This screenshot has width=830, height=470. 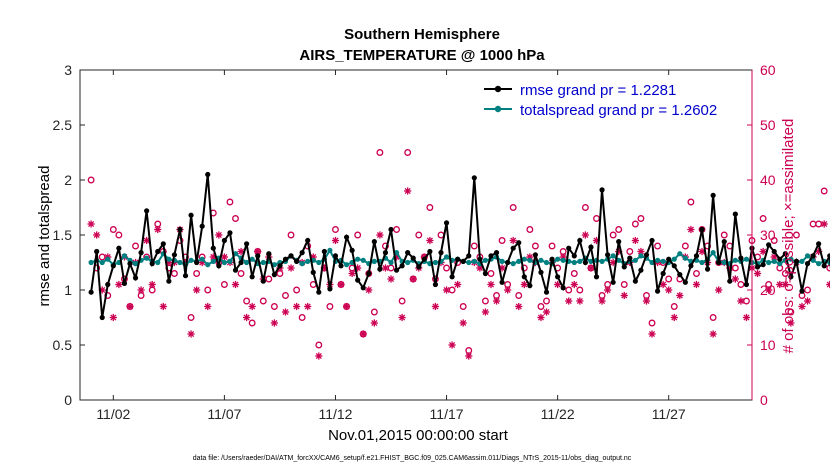 I want to click on y-tick-label-left: 0, so click(x=68, y=400).